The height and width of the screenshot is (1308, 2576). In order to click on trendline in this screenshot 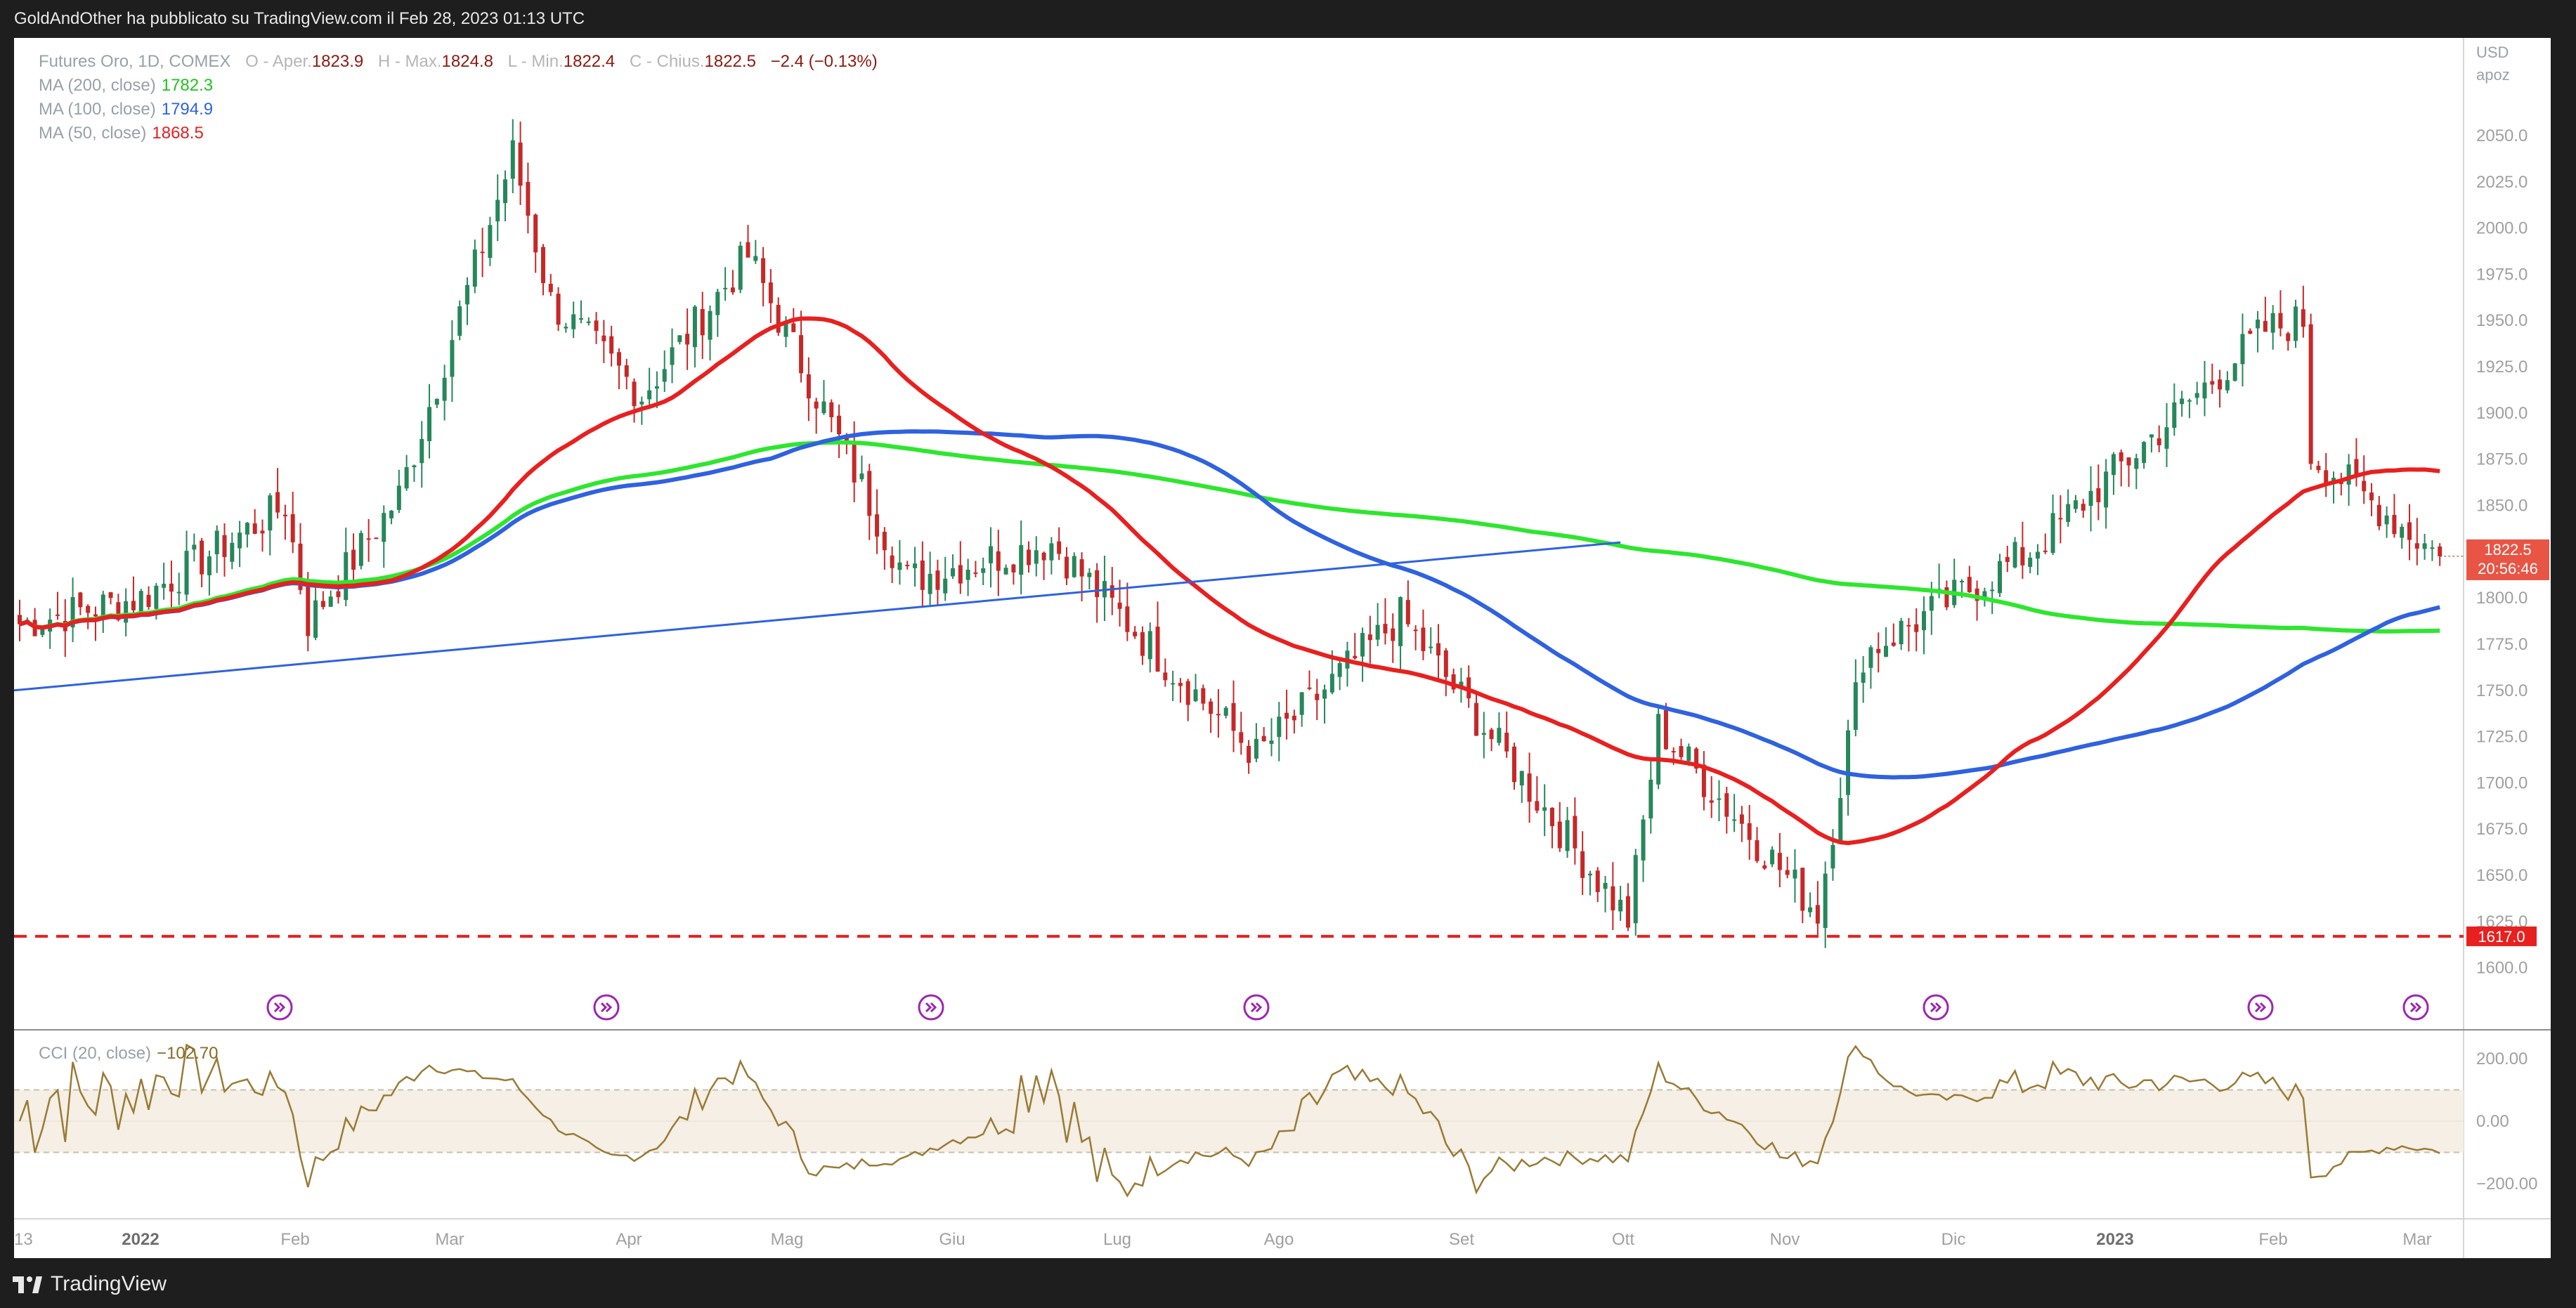, I will do `click(817, 616)`.